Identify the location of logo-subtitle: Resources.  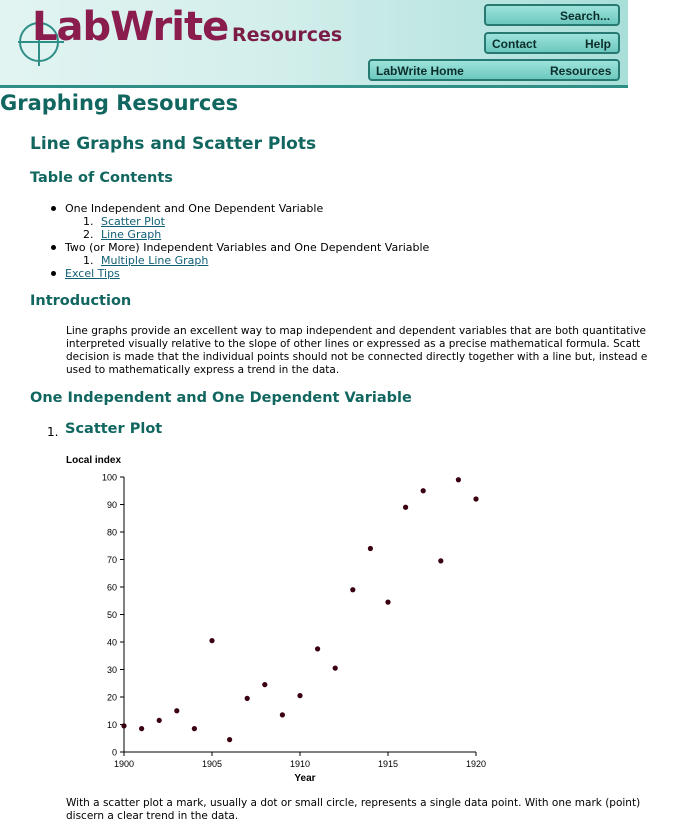
(287, 35).